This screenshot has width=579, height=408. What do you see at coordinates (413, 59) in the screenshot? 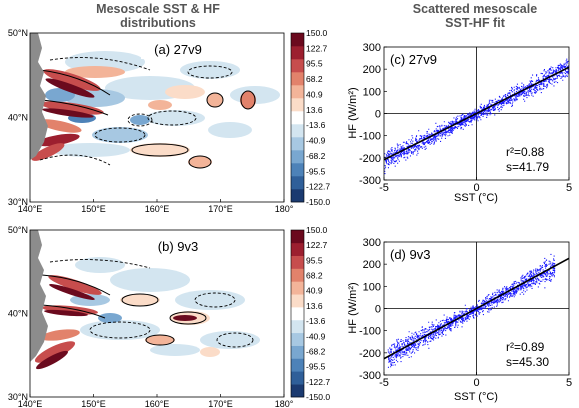
I see `scatter-c-panel-label: (c) 27v9` at bounding box center [413, 59].